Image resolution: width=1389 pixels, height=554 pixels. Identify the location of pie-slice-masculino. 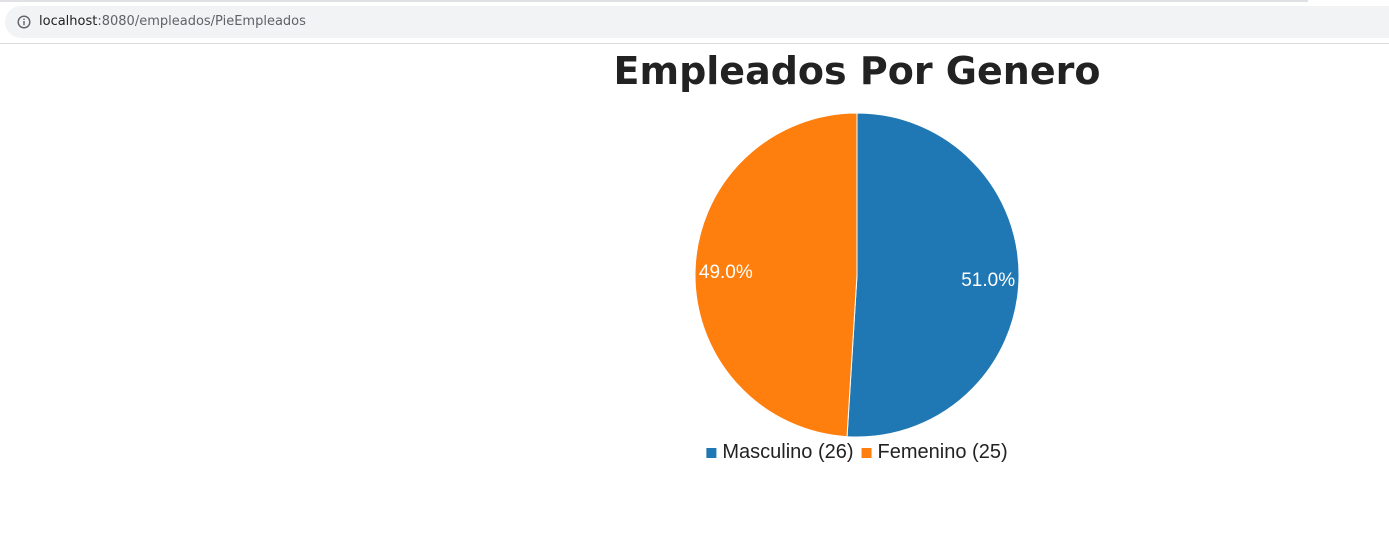
(933, 275).